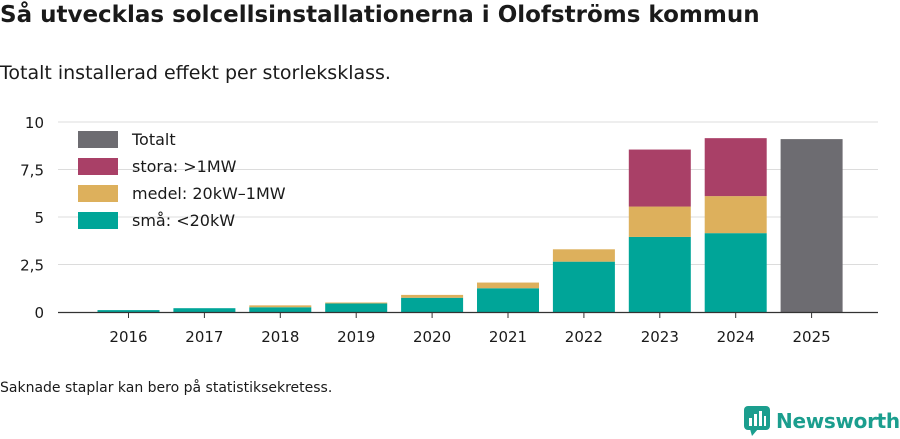  Describe the element at coordinates (32, 171) in the screenshot. I see `y-tick-label: 7,5` at that location.